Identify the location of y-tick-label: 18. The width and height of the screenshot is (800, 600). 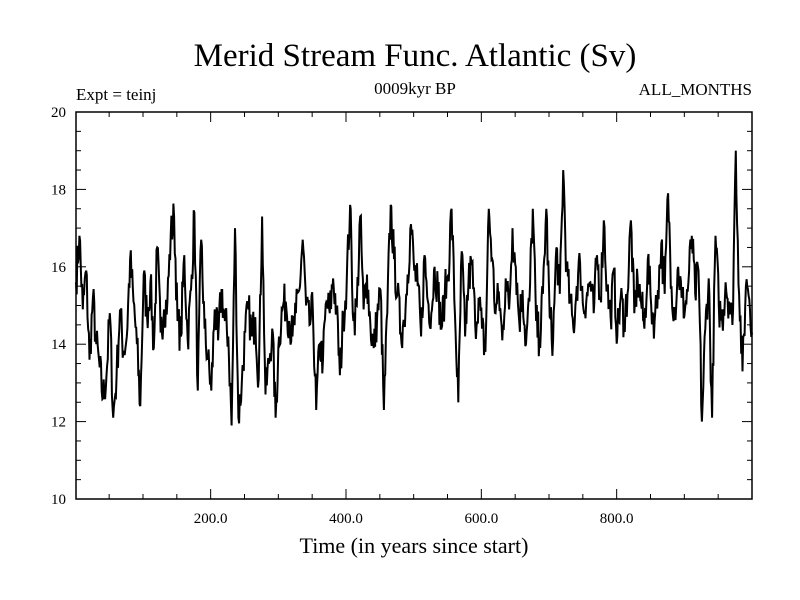
(58, 190).